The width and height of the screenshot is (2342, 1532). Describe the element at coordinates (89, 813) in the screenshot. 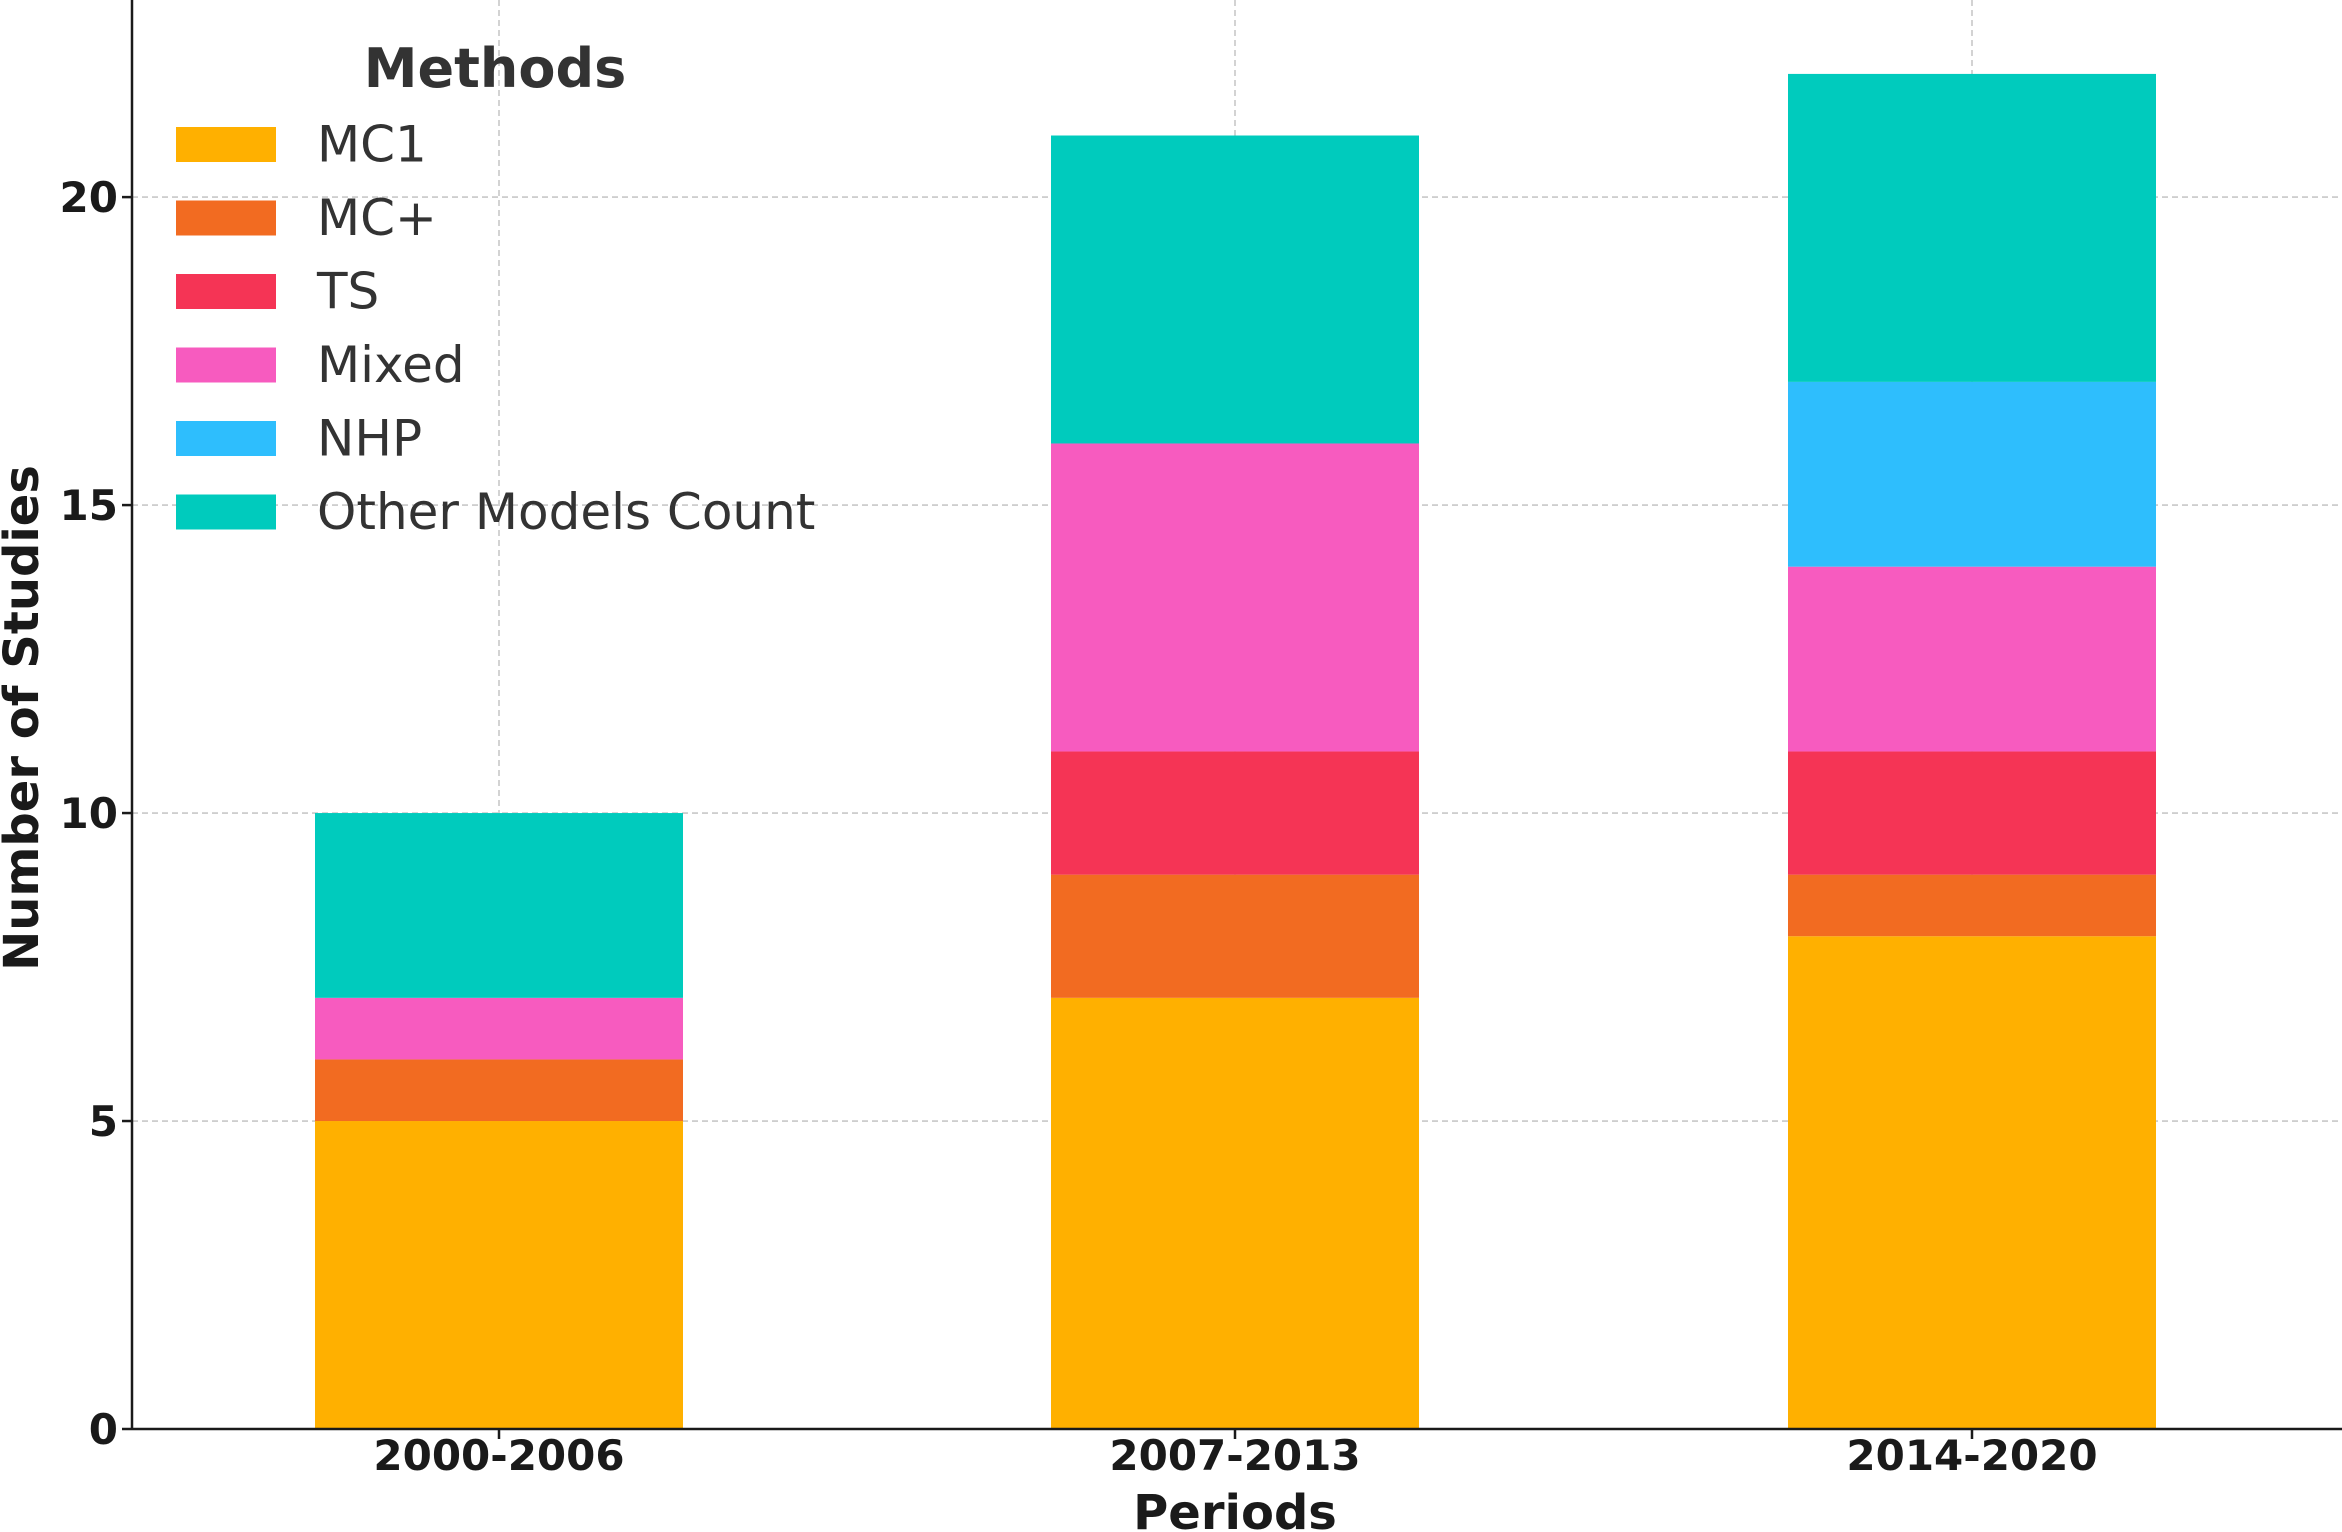

I see `y-tick-label: 10` at that location.